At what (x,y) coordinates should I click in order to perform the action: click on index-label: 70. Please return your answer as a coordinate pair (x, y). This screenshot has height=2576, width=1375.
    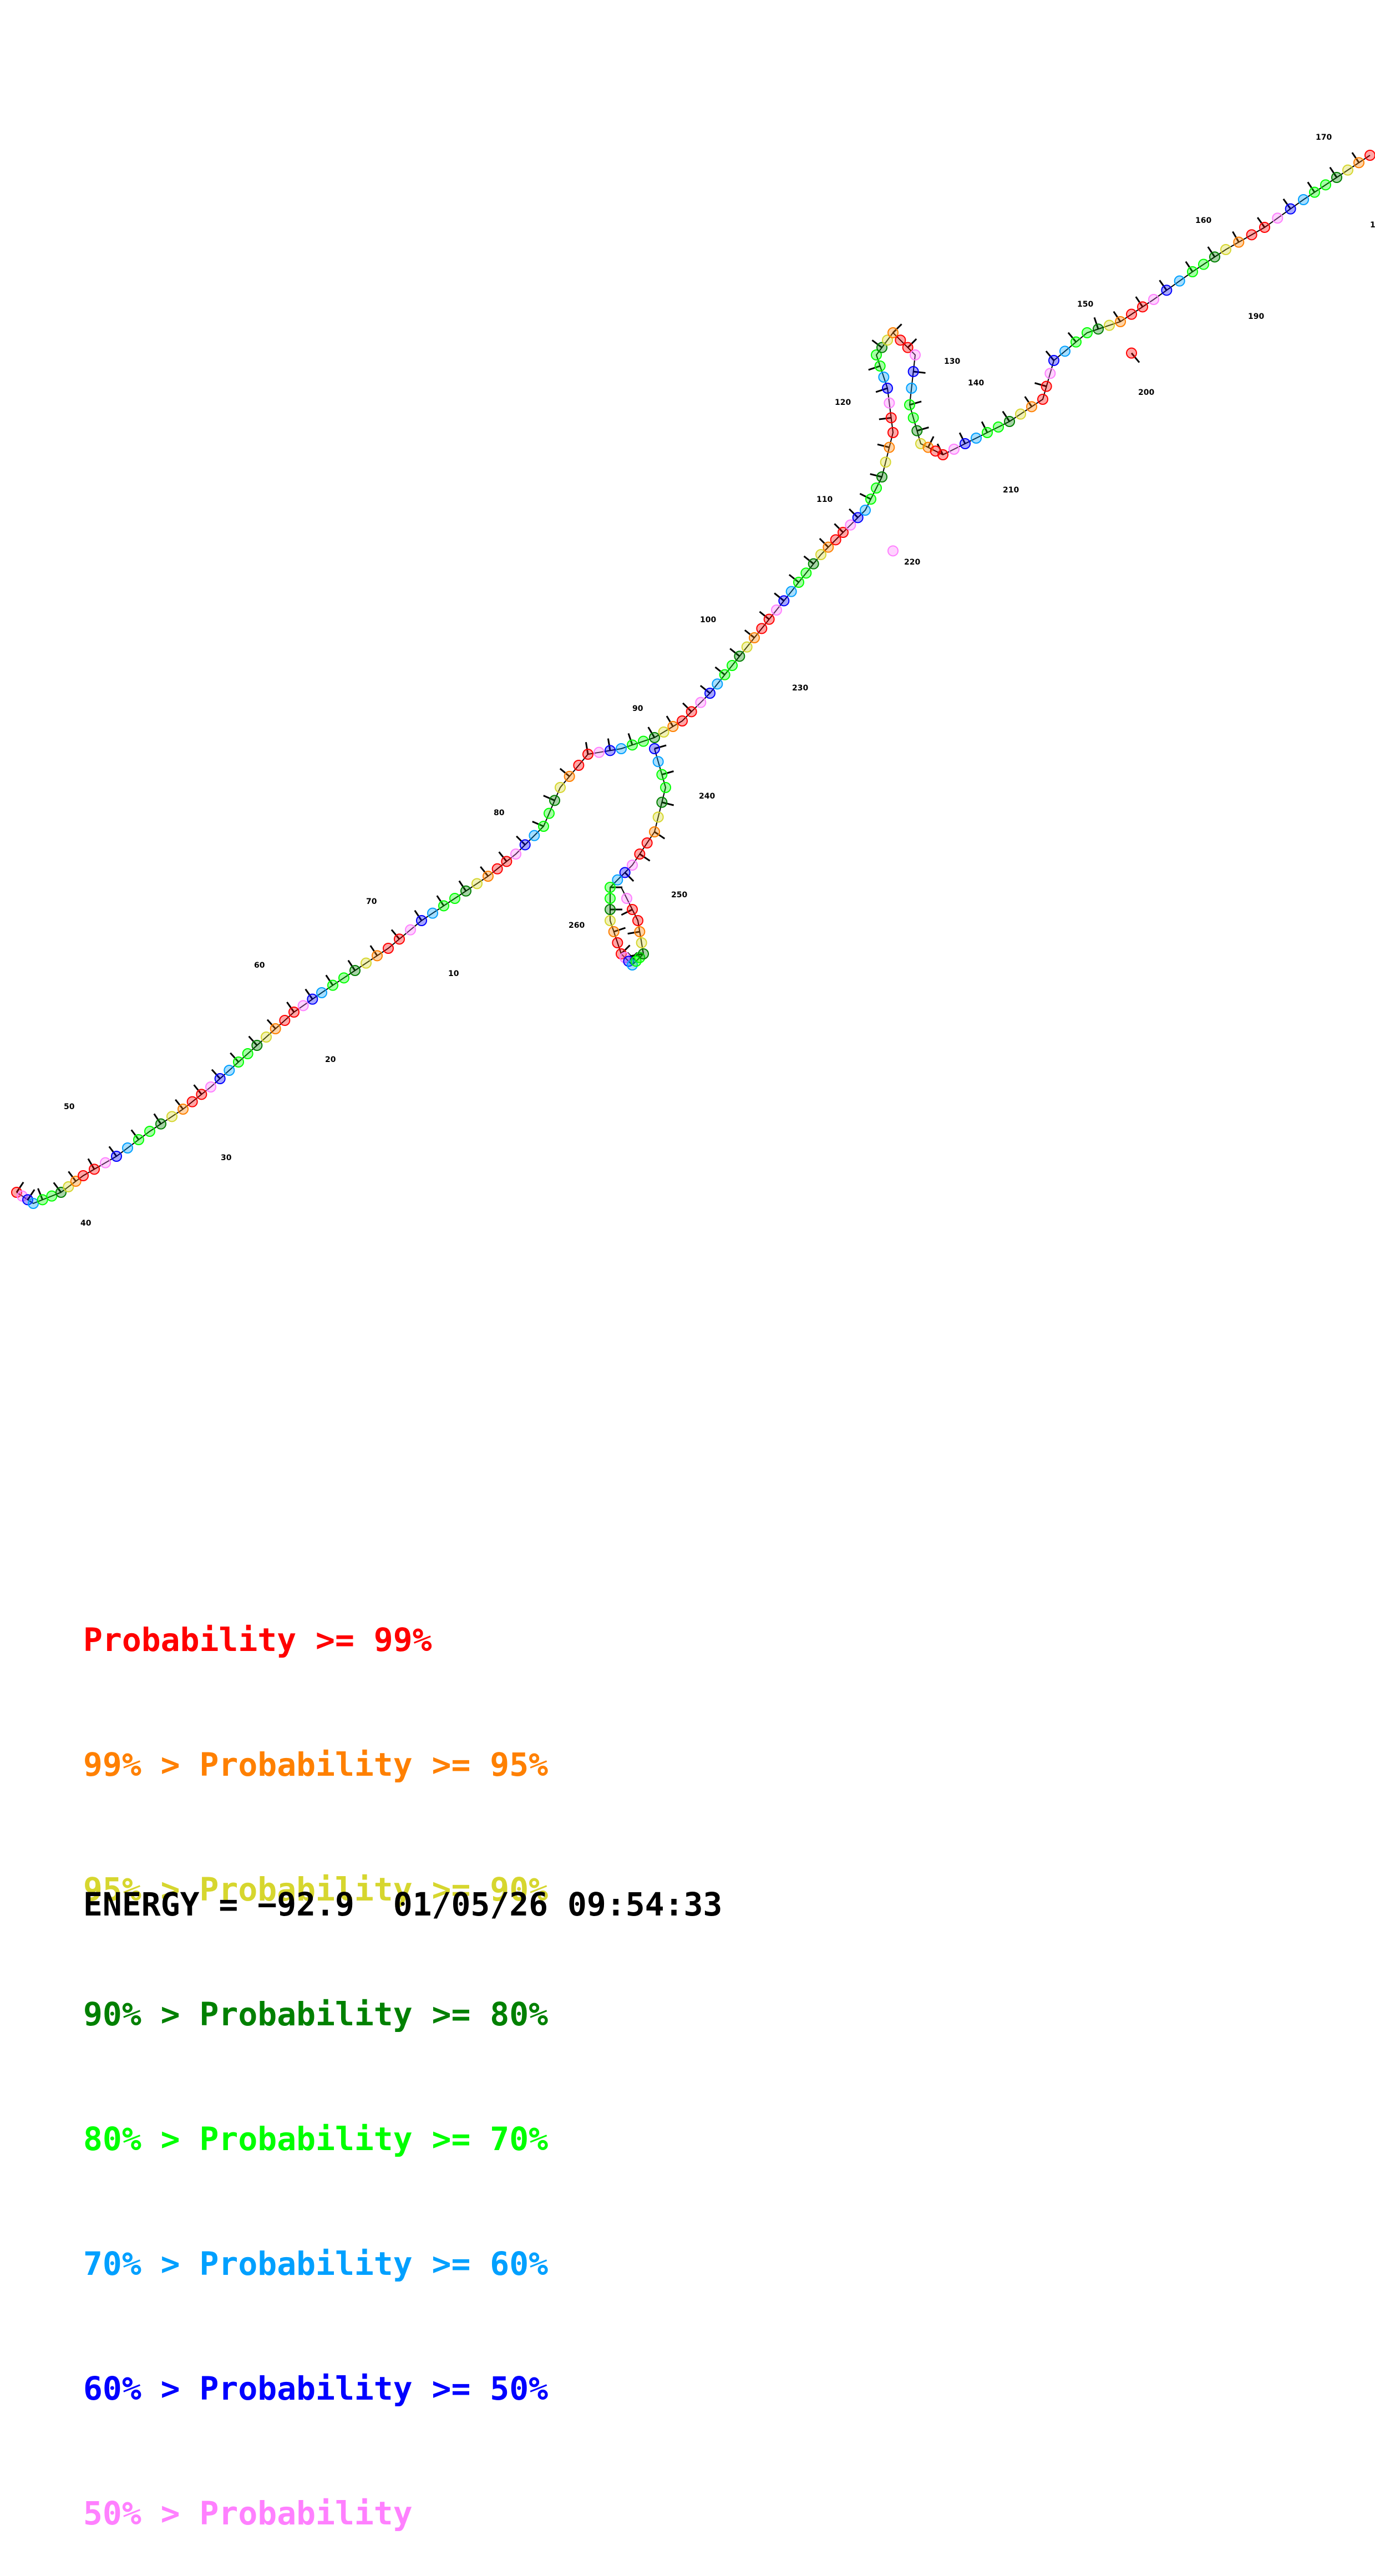
    Looking at the image, I should click on (371, 901).